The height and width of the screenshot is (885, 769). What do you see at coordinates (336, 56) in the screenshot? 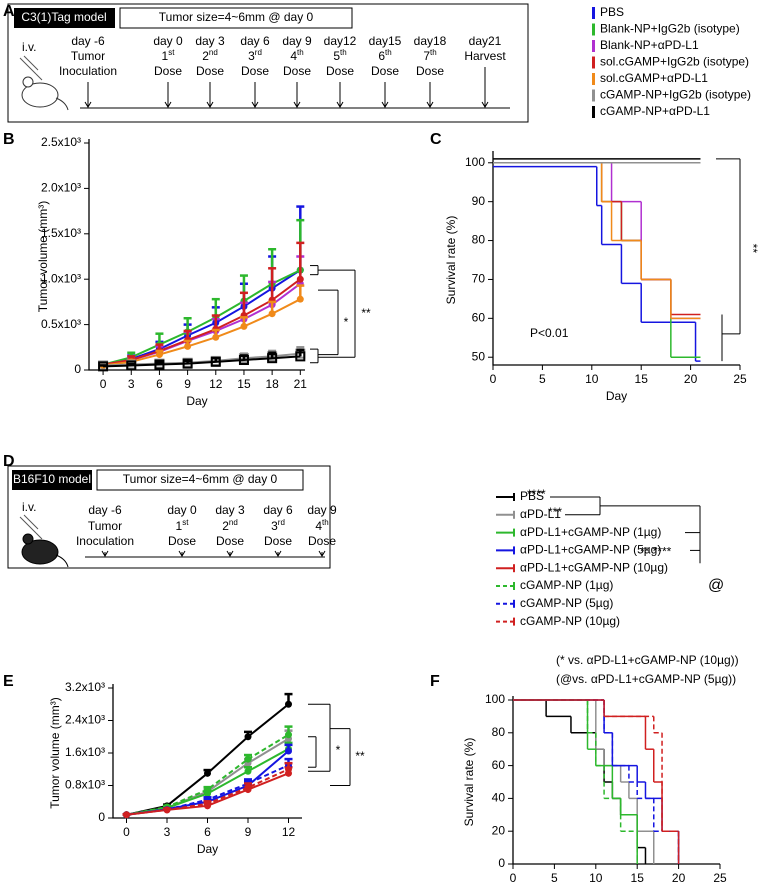
I see `ordinal-number: 5` at bounding box center [336, 56].